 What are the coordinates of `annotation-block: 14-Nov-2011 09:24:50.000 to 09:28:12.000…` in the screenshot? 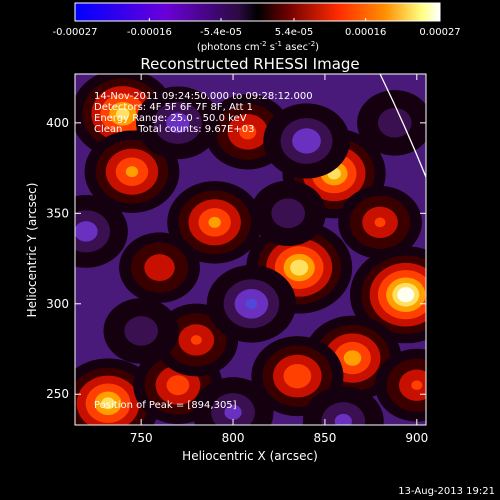 It's located at (203, 113).